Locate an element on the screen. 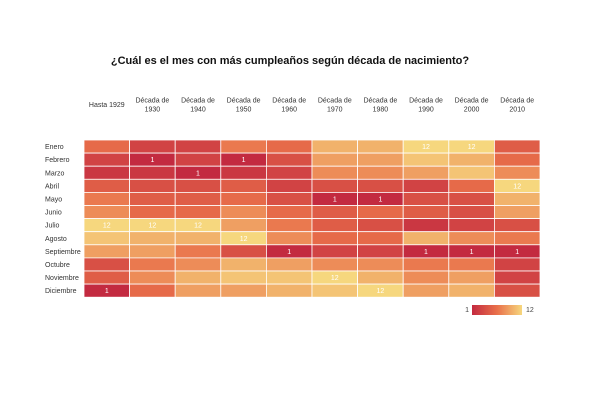 The height and width of the screenshot is (400, 600). column-label: 1930 is located at coordinates (153, 110).